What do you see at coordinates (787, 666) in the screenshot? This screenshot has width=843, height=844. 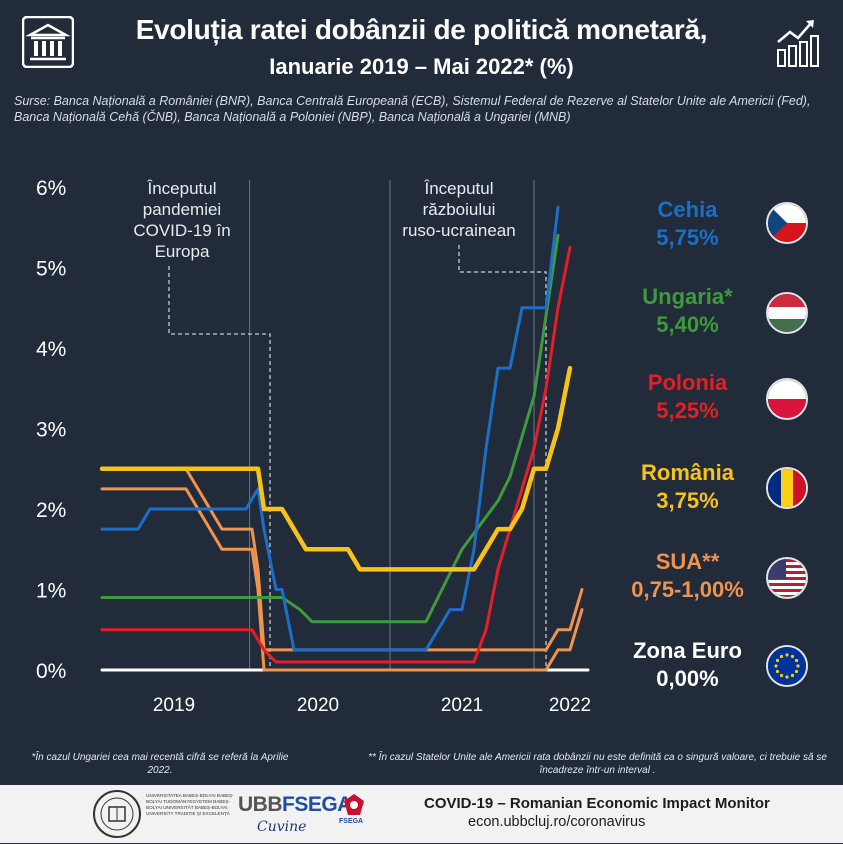 I see `eu-flag-icon` at bounding box center [787, 666].